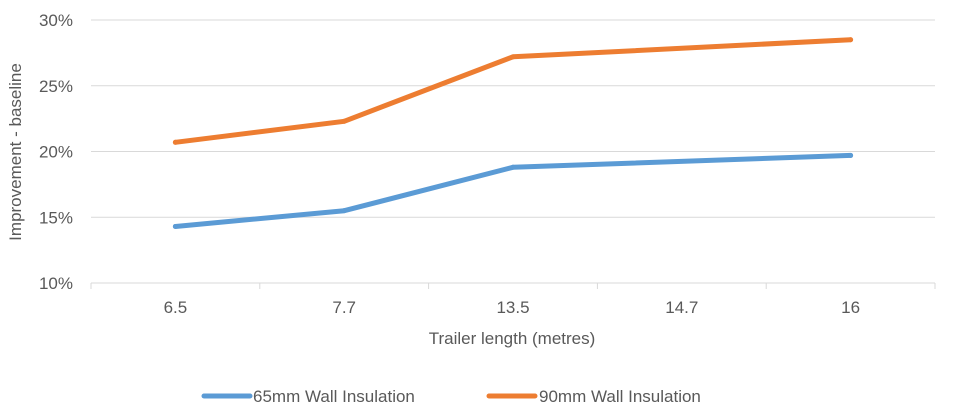  I want to click on y-tick-label: 20%, so click(56, 152).